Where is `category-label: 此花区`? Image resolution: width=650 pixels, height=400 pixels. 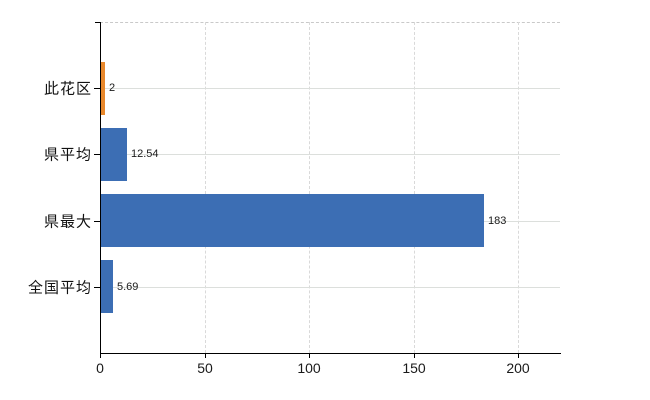 category-label: 此花区 is located at coordinates (67, 89).